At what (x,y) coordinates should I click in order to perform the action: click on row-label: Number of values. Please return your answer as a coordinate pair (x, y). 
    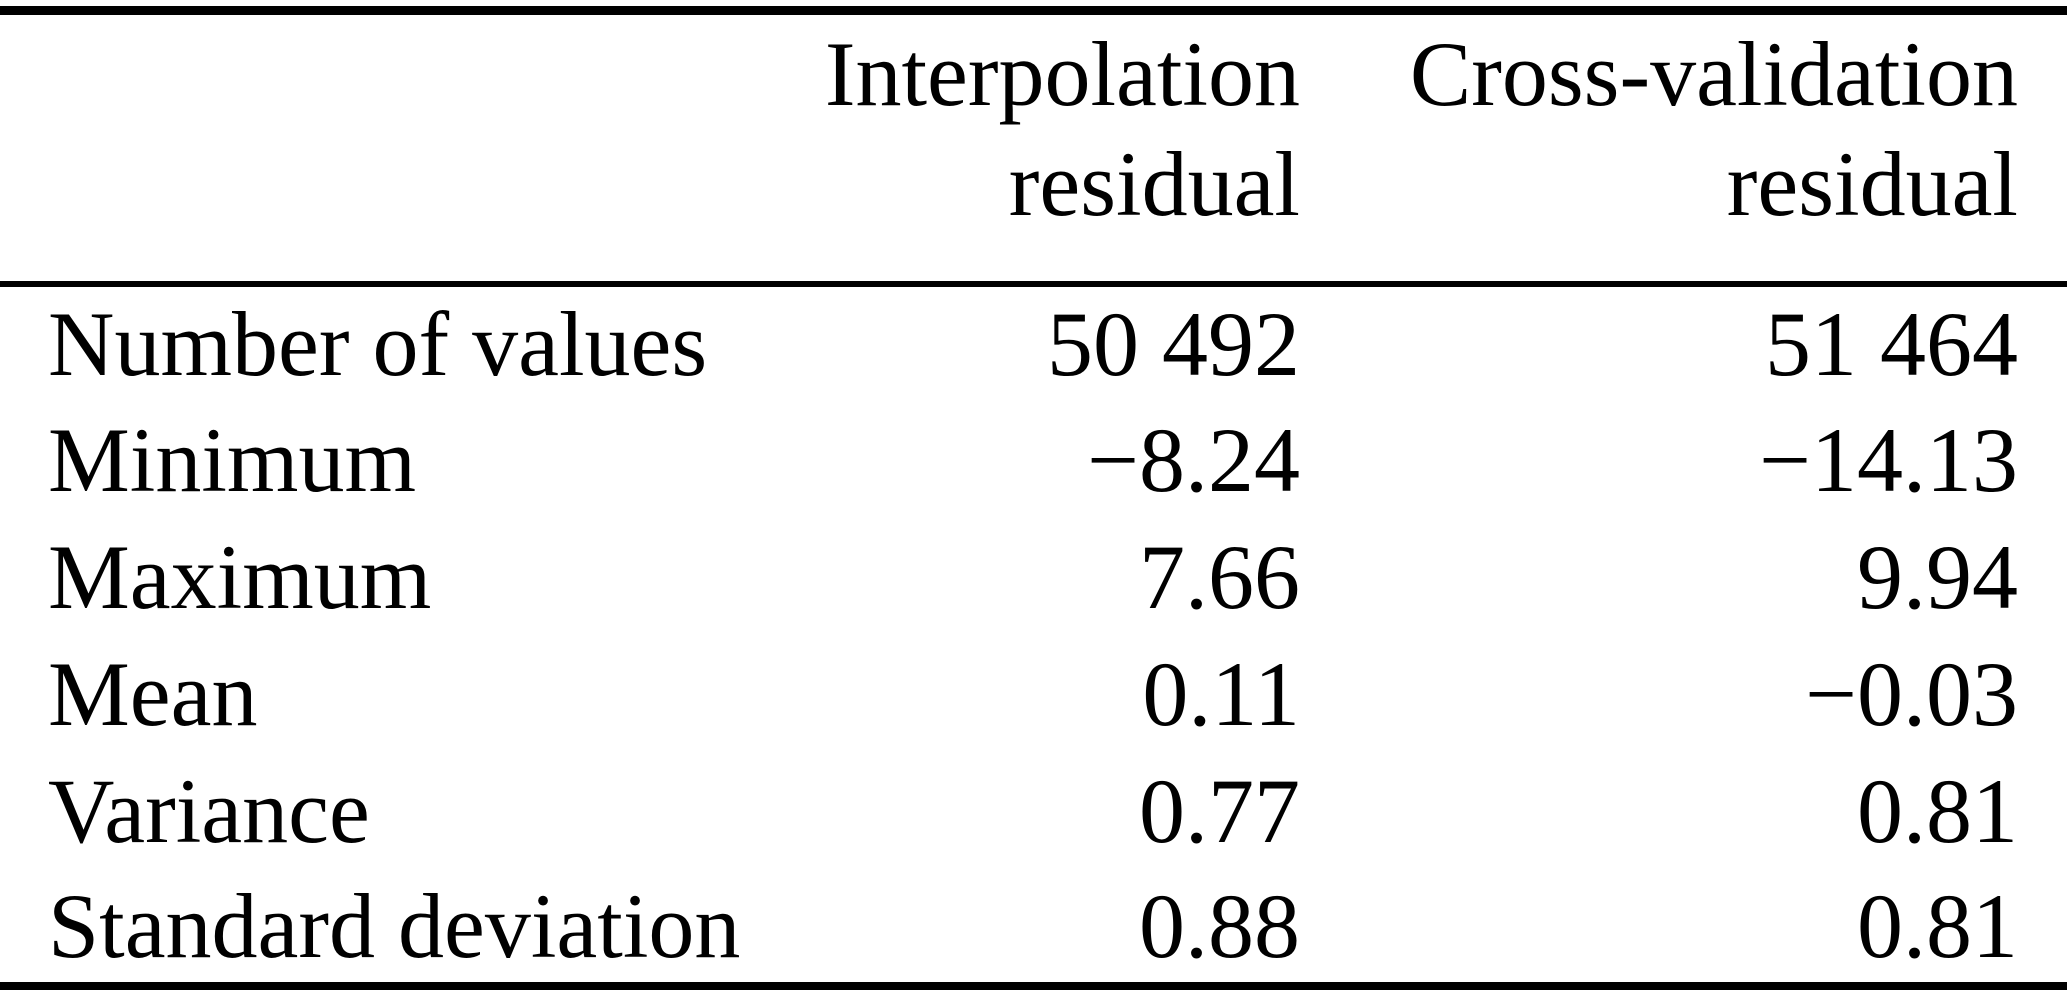
    Looking at the image, I should click on (378, 344).